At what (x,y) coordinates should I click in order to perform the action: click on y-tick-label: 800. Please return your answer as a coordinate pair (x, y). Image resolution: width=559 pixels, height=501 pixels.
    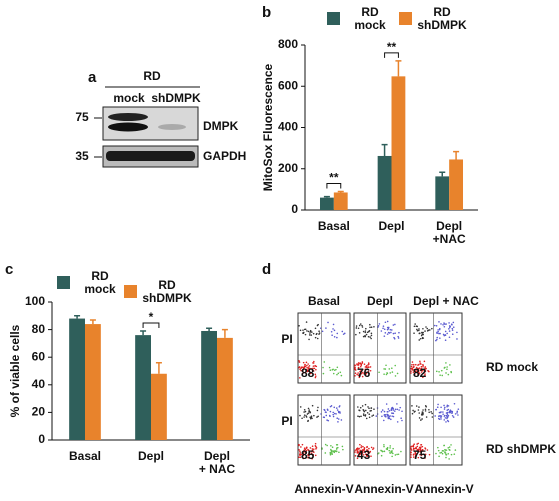
    Looking at the image, I should click on (288, 44).